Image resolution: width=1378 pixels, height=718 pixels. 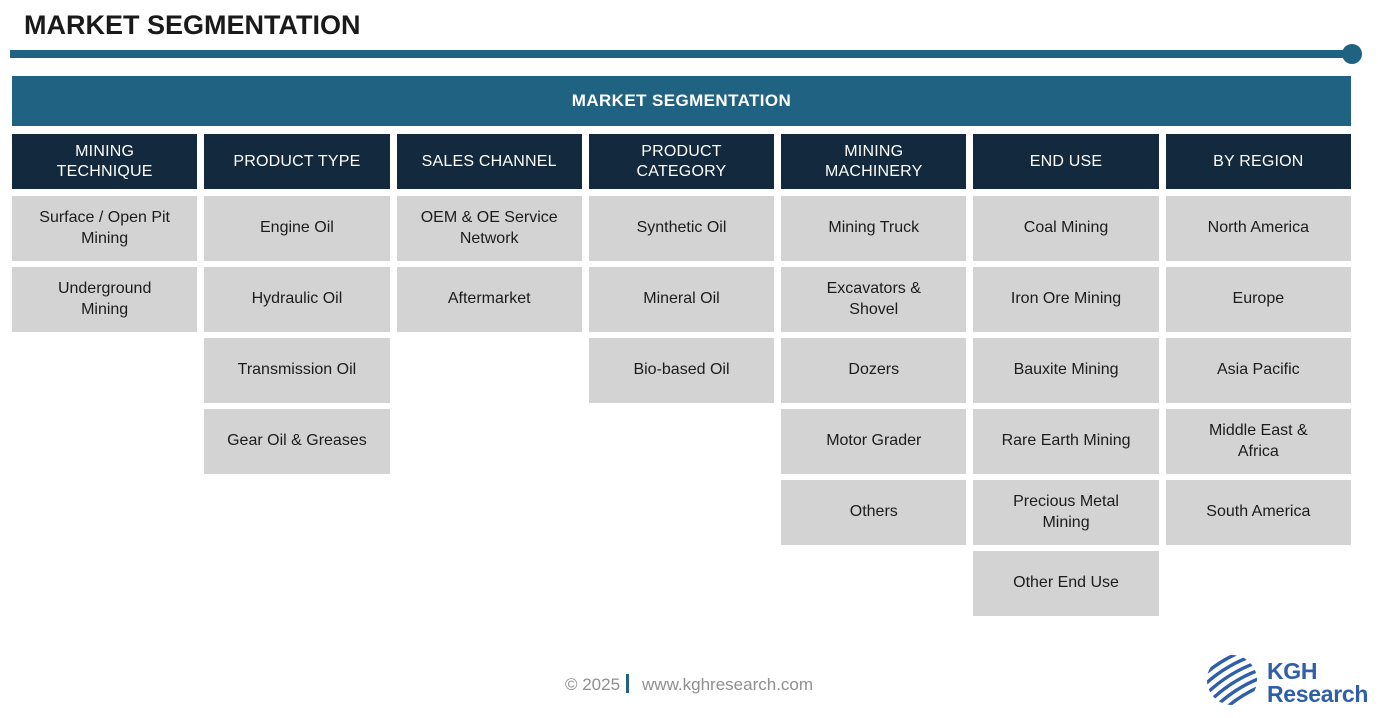 I want to click on segment-cell: Precious Metal Mining, so click(x=1066, y=512).